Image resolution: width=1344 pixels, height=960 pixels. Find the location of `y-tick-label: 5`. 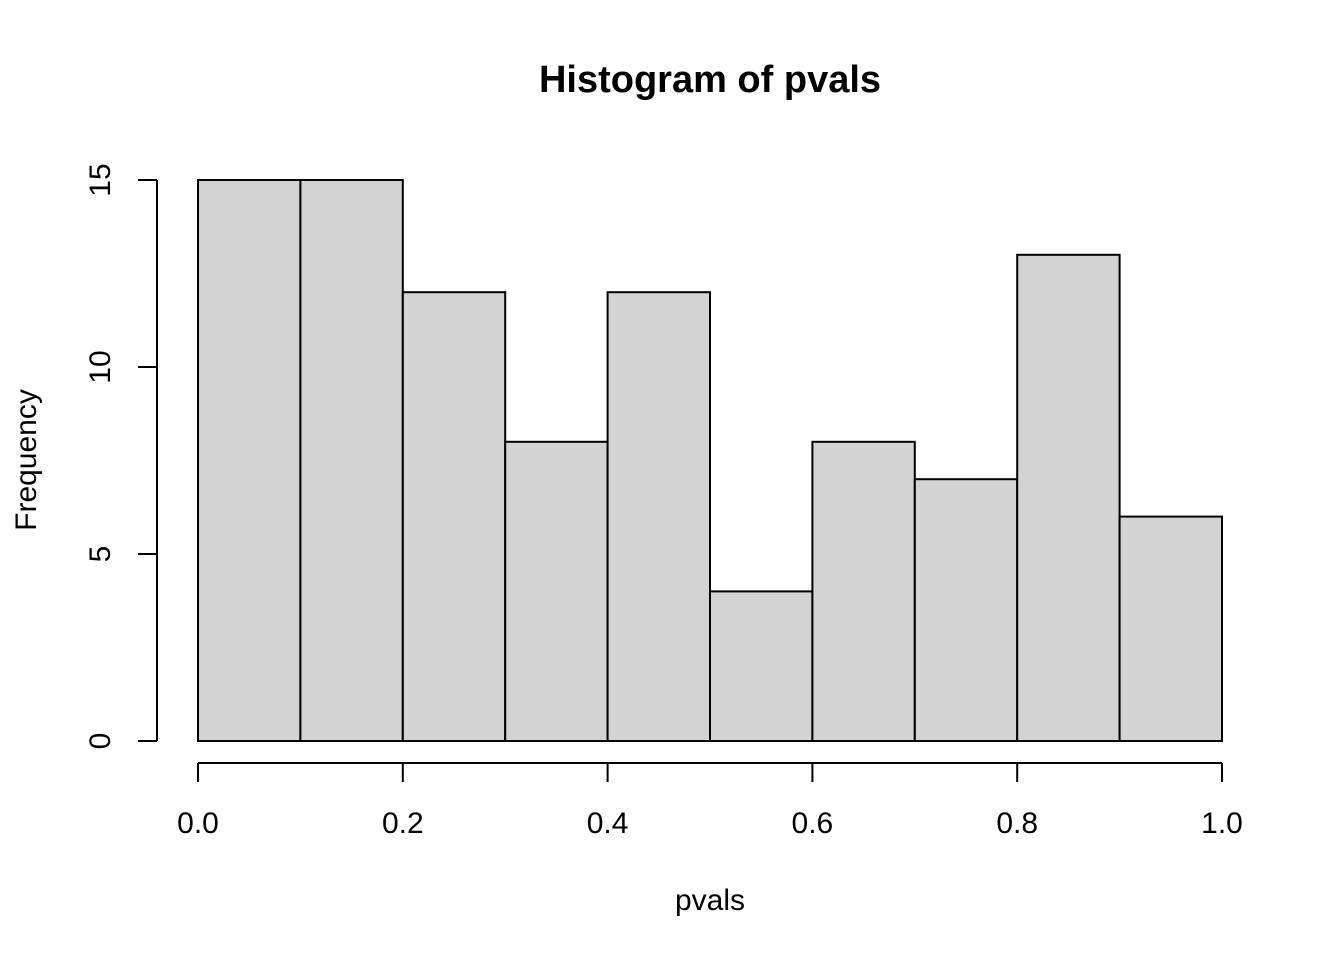

y-tick-label: 5 is located at coordinates (100, 554).